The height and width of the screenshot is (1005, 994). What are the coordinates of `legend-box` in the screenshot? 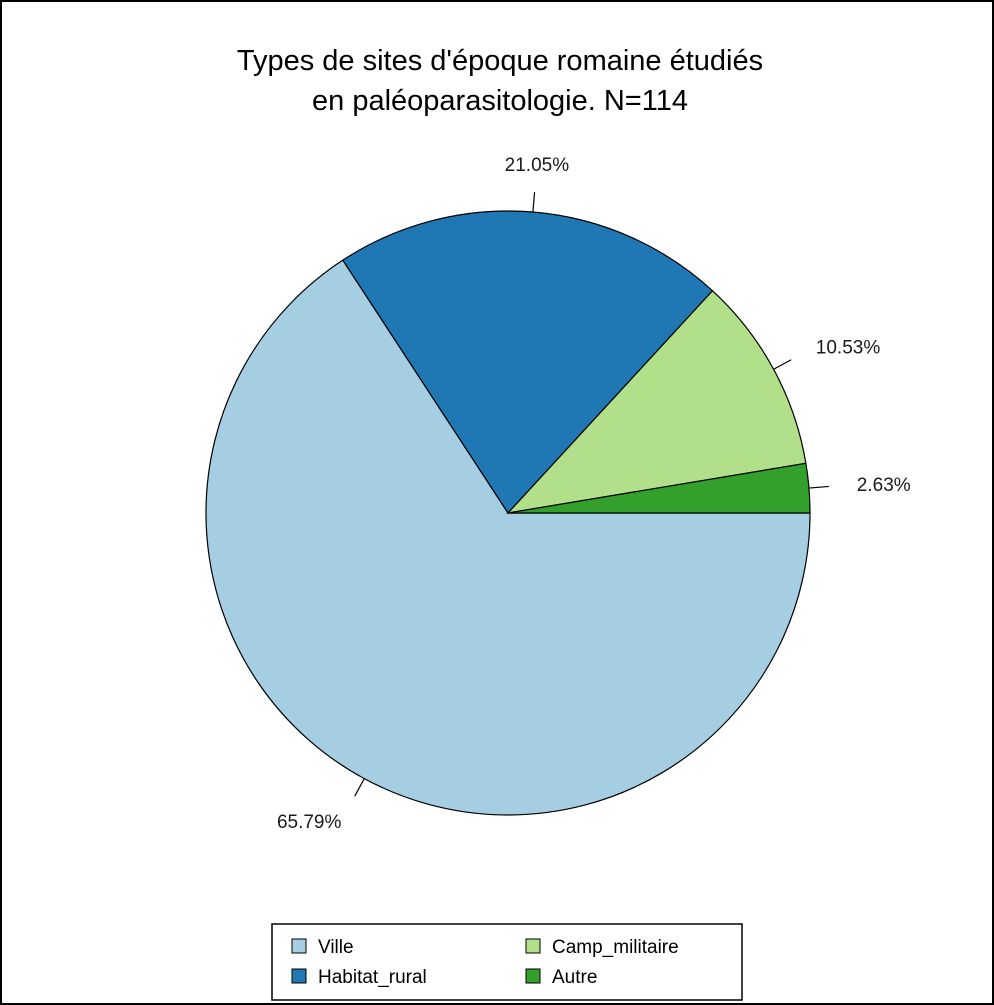 It's located at (507, 962).